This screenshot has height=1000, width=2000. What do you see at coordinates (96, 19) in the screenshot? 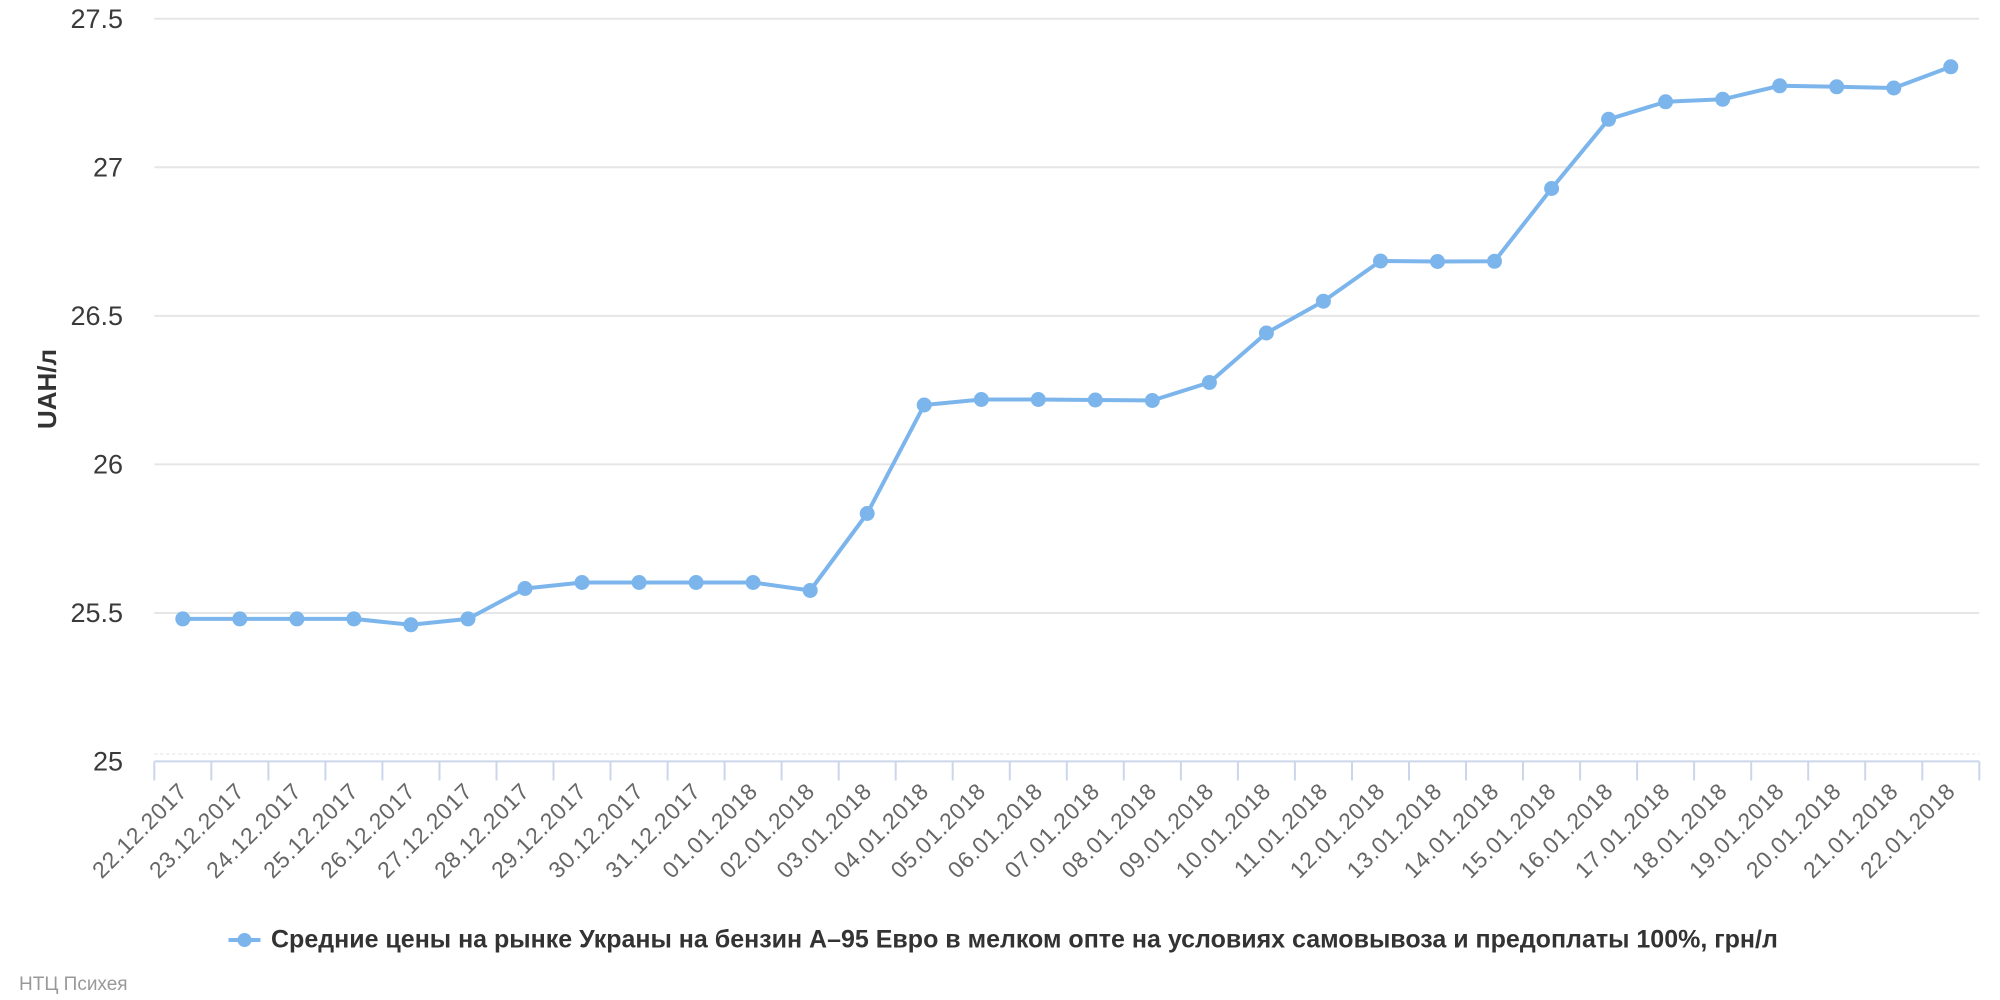
I see `svg-text: 27.5` at bounding box center [96, 19].